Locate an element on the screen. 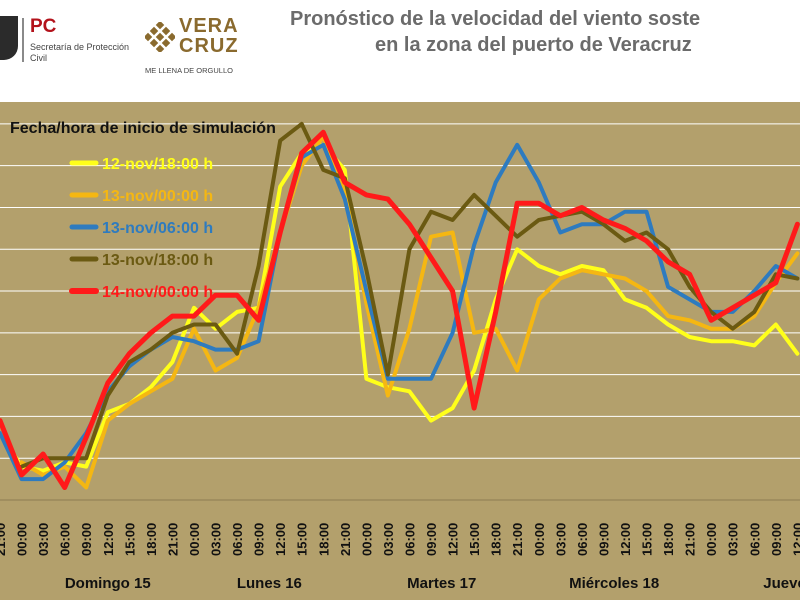 This screenshot has width=800, height=600. state-shield-icon is located at coordinates (9, 38).